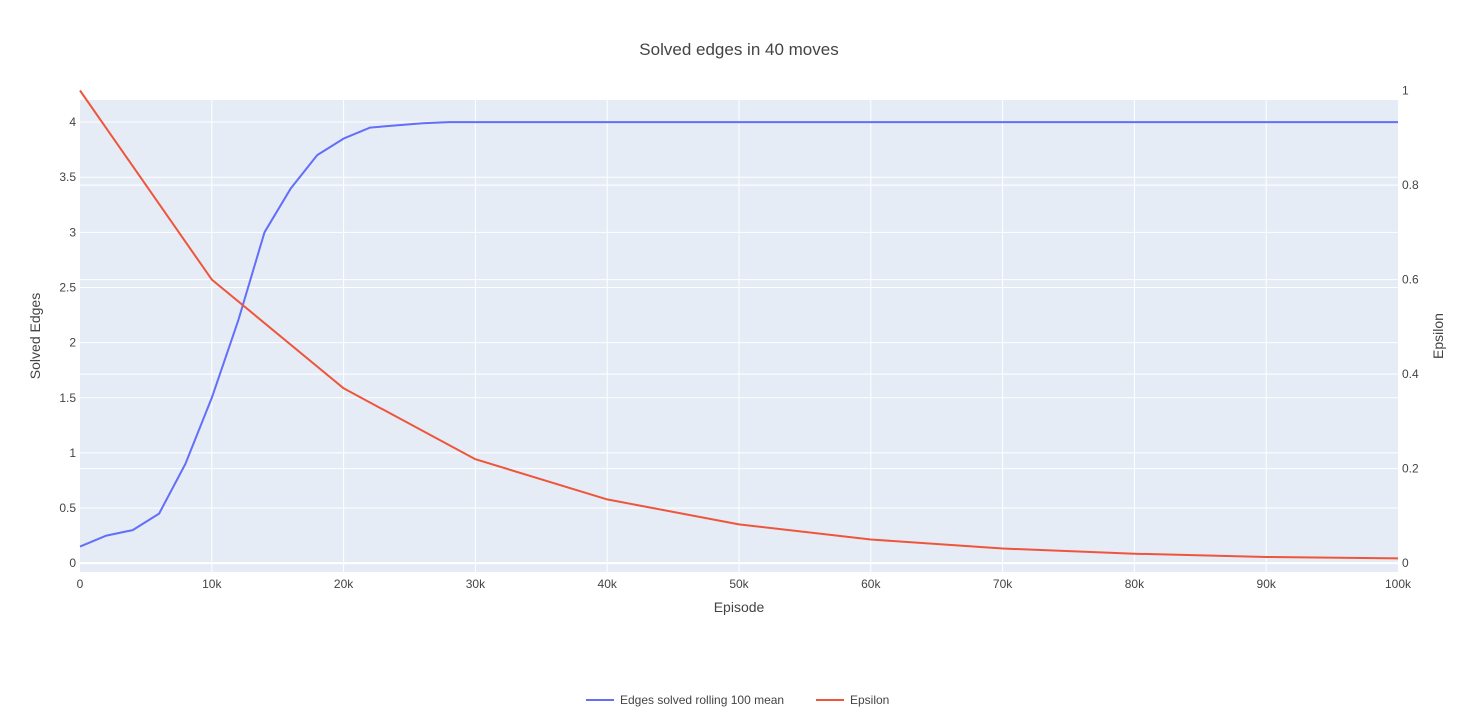 The image size is (1478, 725). What do you see at coordinates (476, 584) in the screenshot?
I see `x-tick-label: 30k` at bounding box center [476, 584].